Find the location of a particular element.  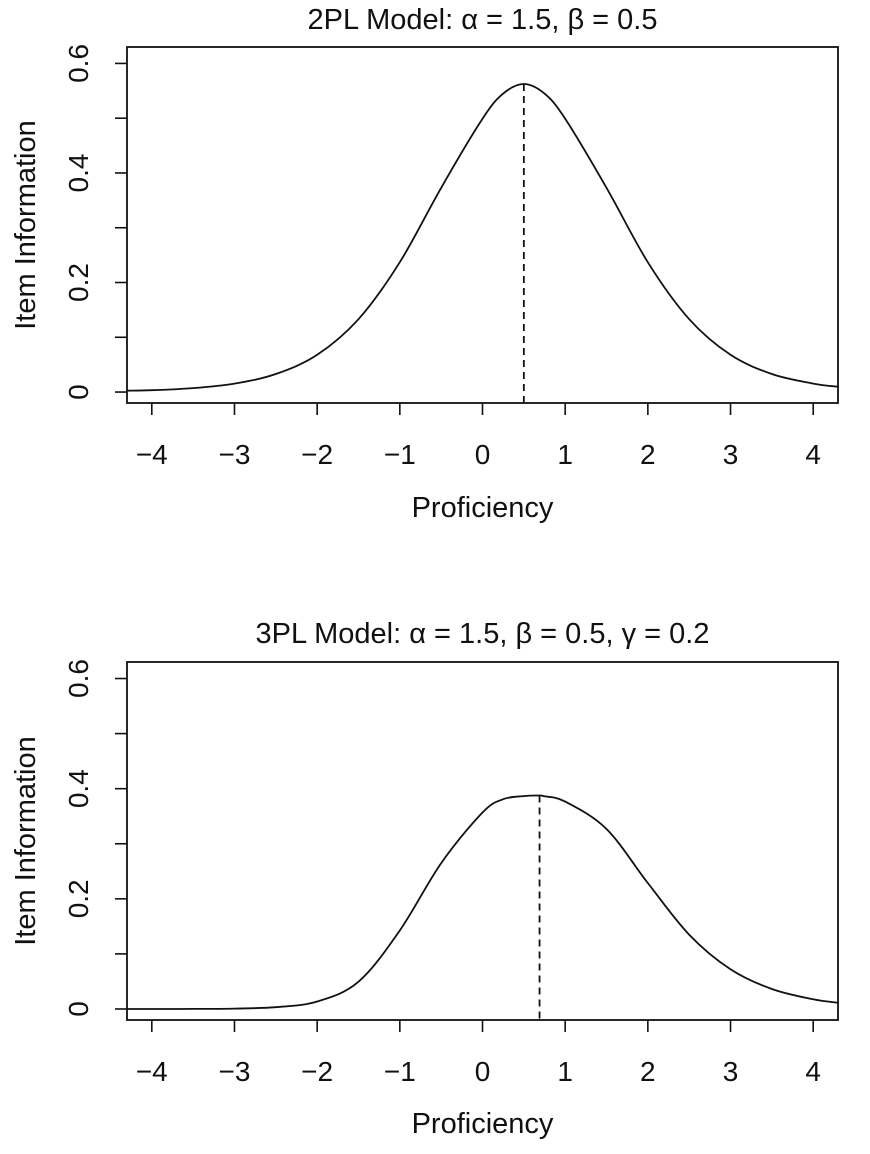

chart-title: 2PL Model: α = 1.5, β = 0.5 is located at coordinates (483, 20).